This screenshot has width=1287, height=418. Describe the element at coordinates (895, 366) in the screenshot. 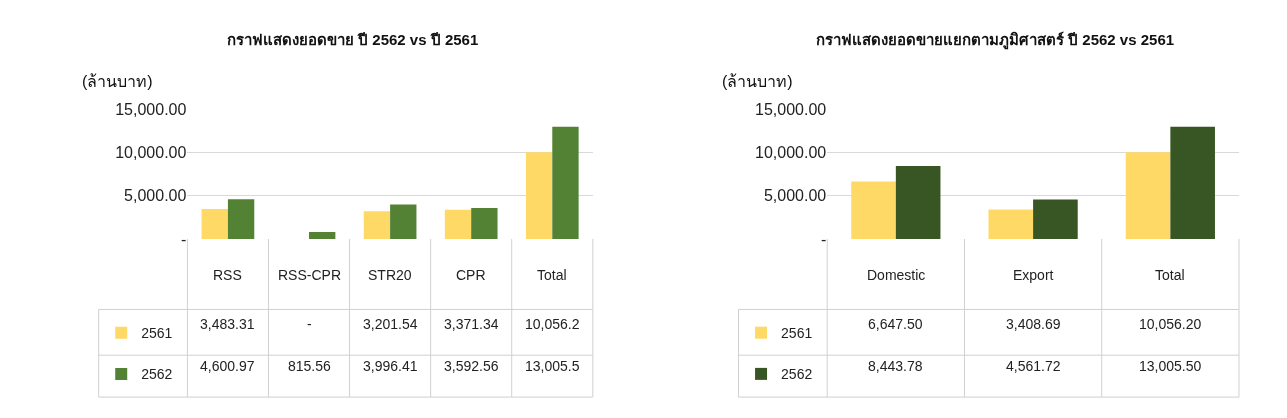

I see `data-label: 8,443.78` at that location.